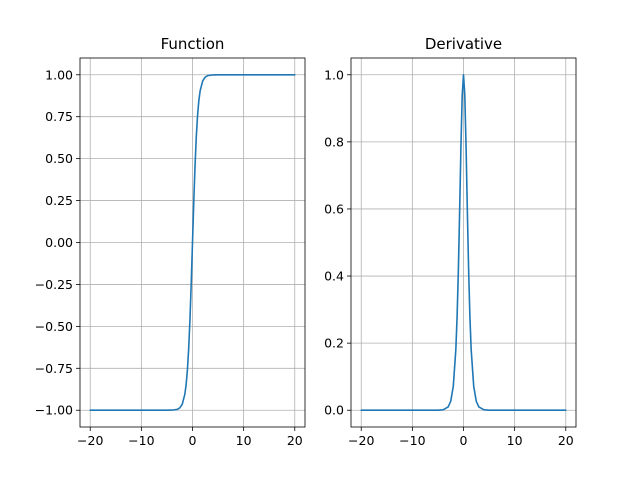 This screenshot has height=480, width=640. Describe the element at coordinates (54, 326) in the screenshot. I see `y-tick-label: −0.50` at that location.